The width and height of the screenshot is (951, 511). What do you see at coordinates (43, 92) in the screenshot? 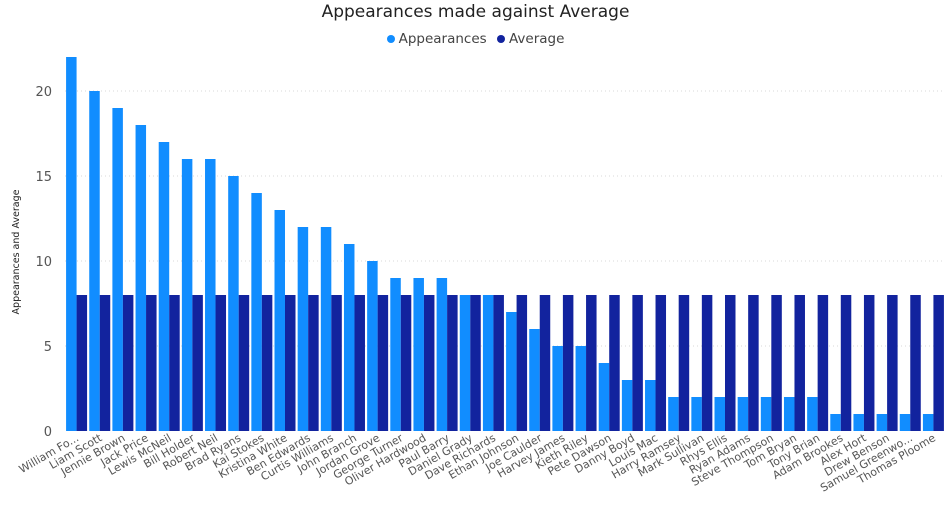
I see `y-tick-label: 20` at bounding box center [43, 92].